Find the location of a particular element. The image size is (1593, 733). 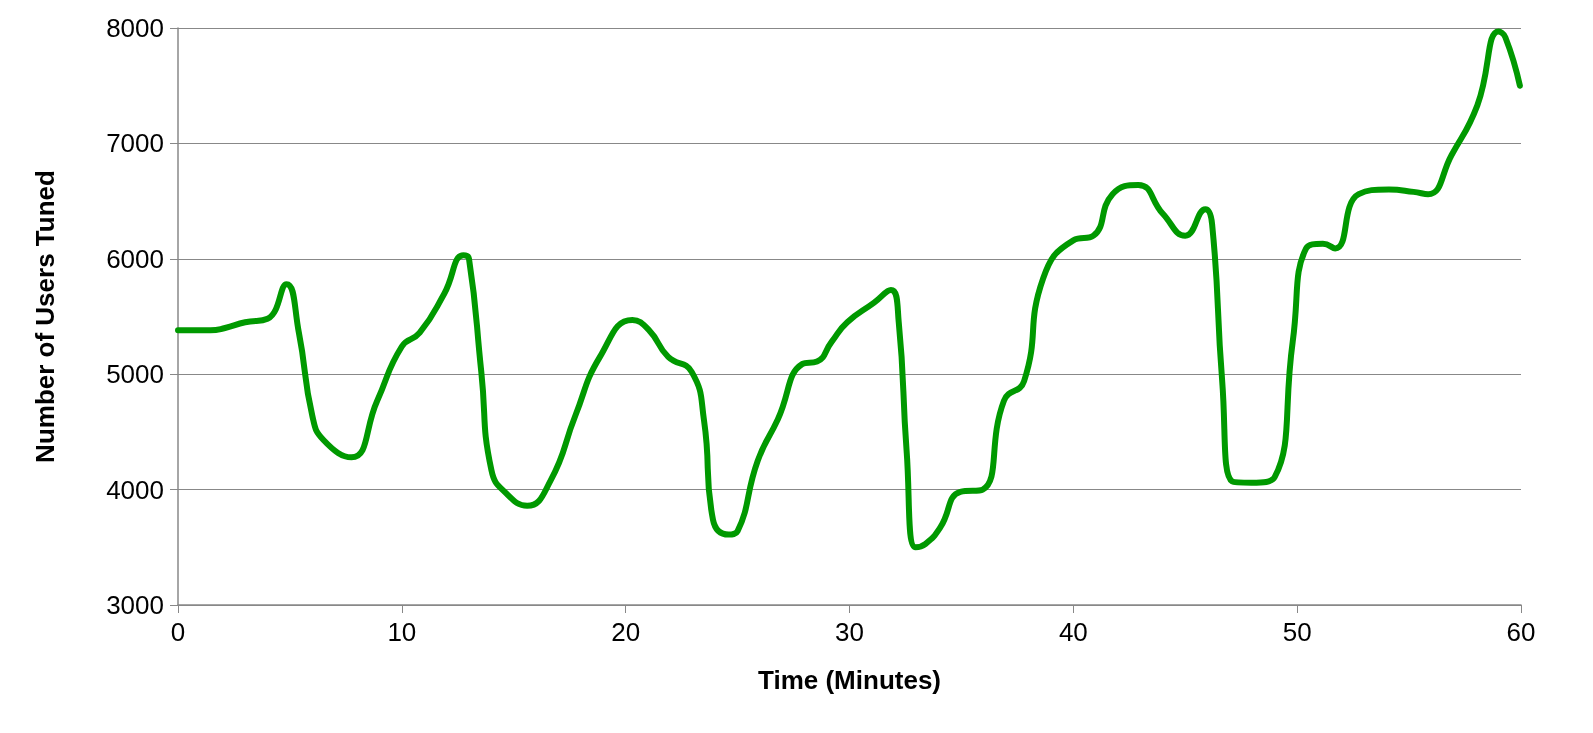

x-tick-label: 20 is located at coordinates (626, 632).